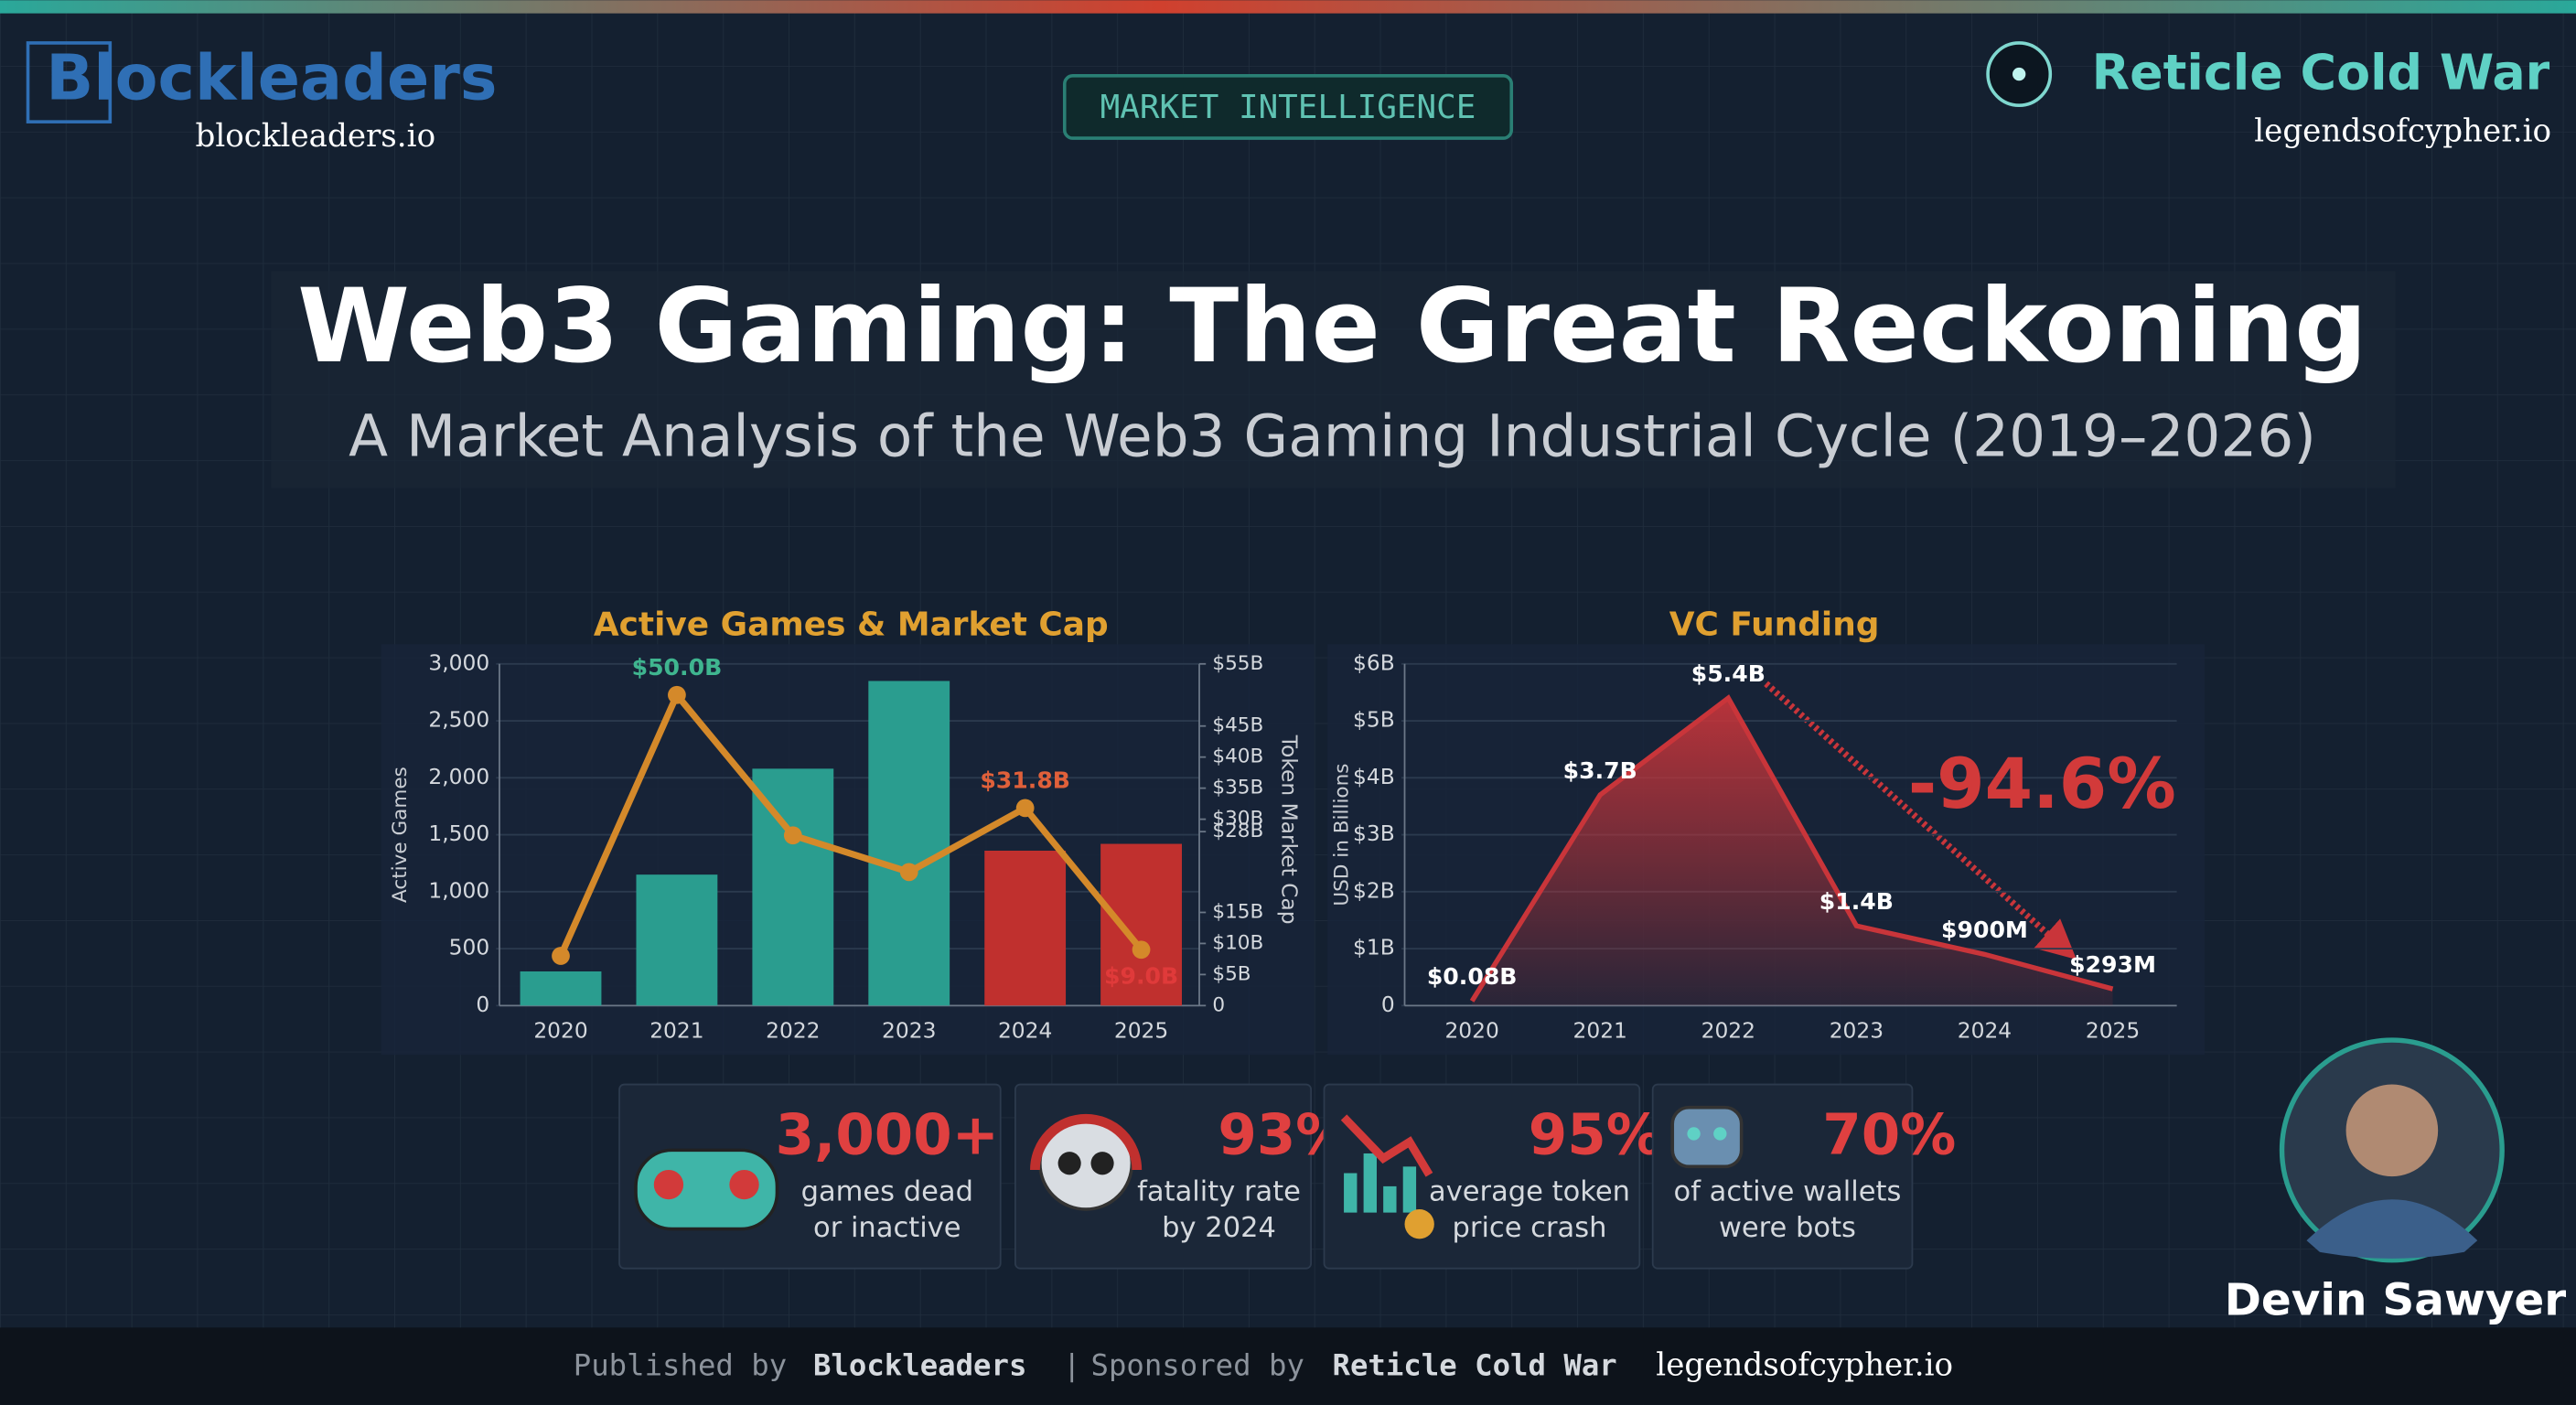 The width and height of the screenshot is (2576, 1405). What do you see at coordinates (1788, 1228) in the screenshot?
I see `stat-text: were bots` at bounding box center [1788, 1228].